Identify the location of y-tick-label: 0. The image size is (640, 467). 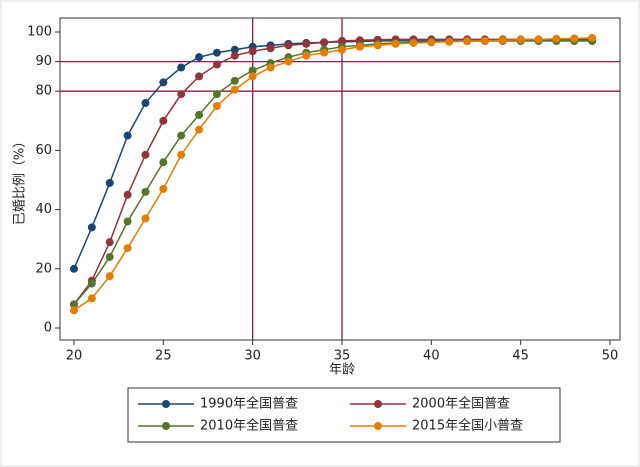
(48, 328).